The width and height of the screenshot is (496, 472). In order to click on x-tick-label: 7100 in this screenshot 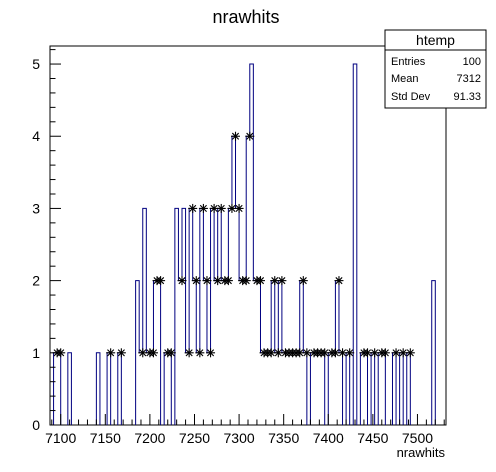, I will do `click(60, 438)`.